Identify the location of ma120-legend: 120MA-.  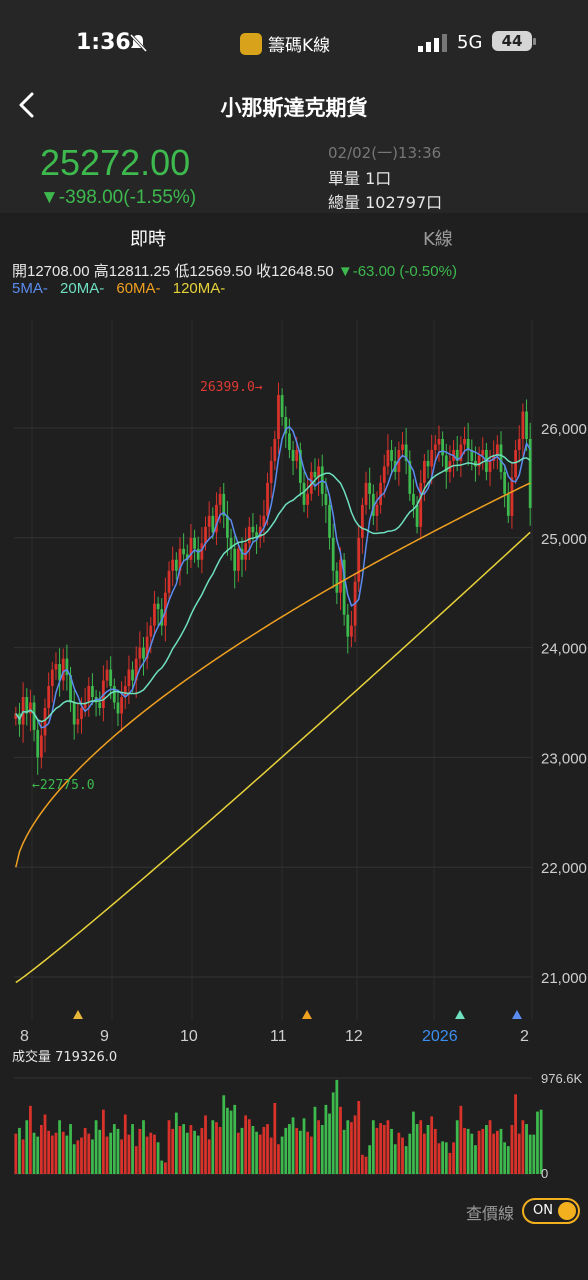
(199, 288).